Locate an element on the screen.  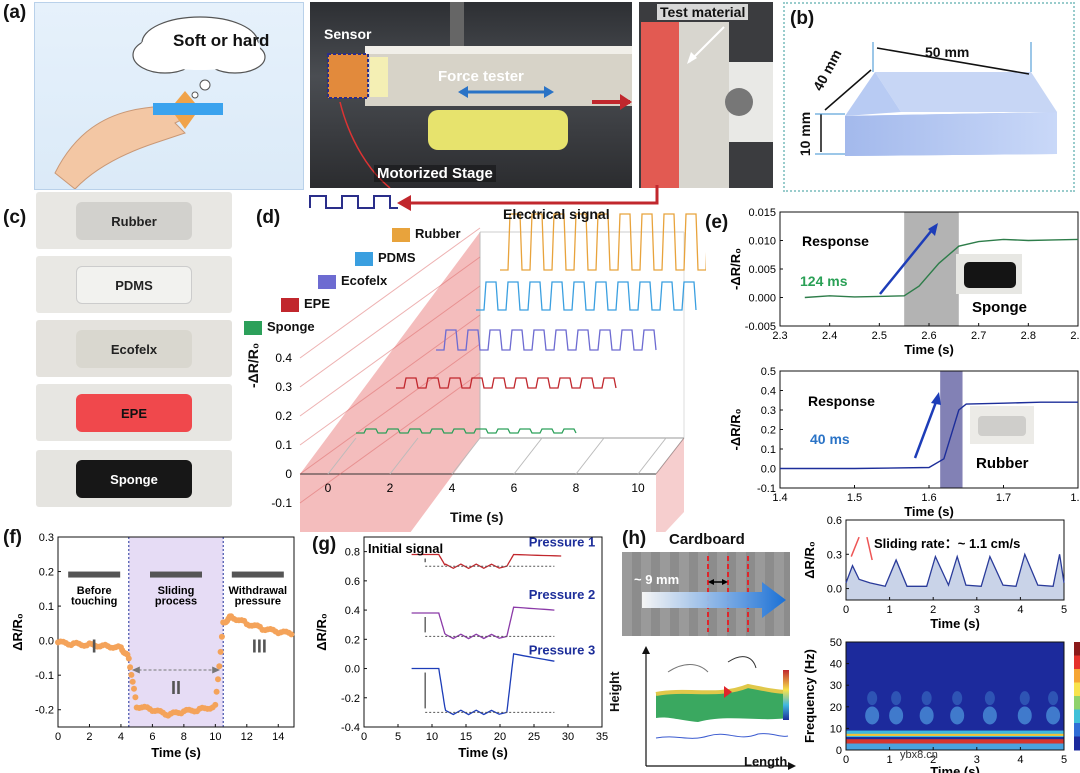
electrical-signal-title: Electrical signal is located at coordinates (556, 214).